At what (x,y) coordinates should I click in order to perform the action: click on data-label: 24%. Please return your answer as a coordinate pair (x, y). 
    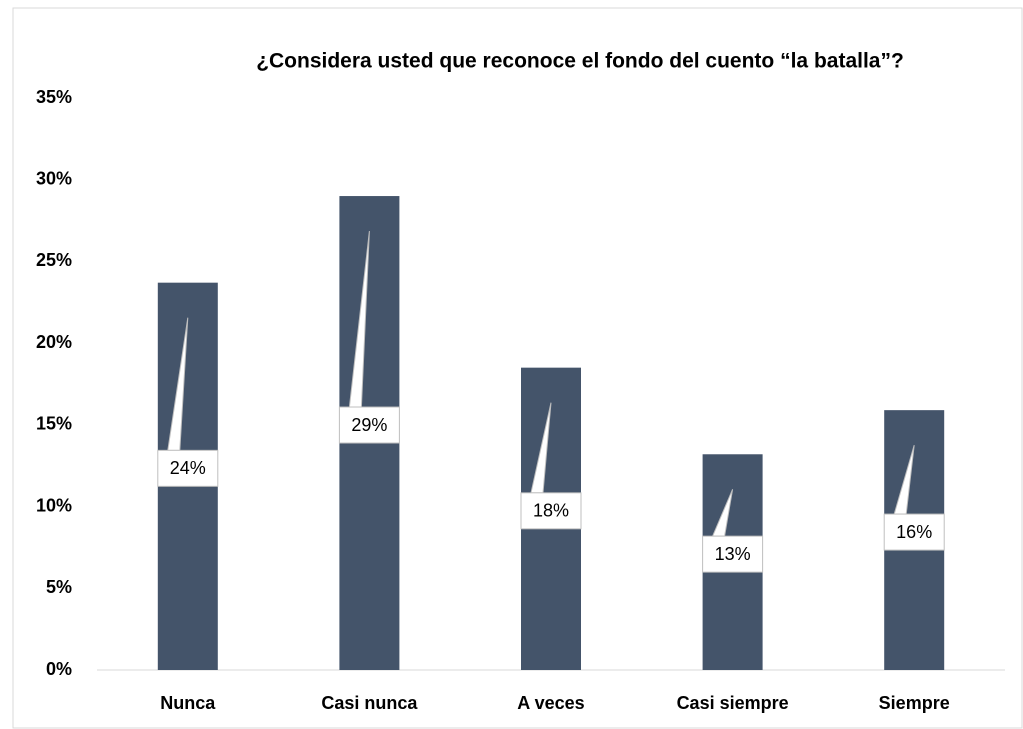
    Looking at the image, I should click on (188, 468).